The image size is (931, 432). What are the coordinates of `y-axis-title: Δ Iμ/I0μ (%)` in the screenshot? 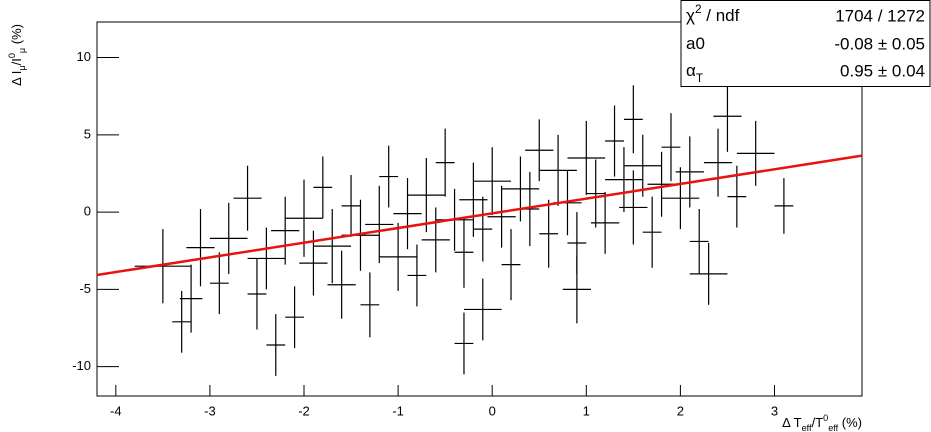 It's located at (17, 55).